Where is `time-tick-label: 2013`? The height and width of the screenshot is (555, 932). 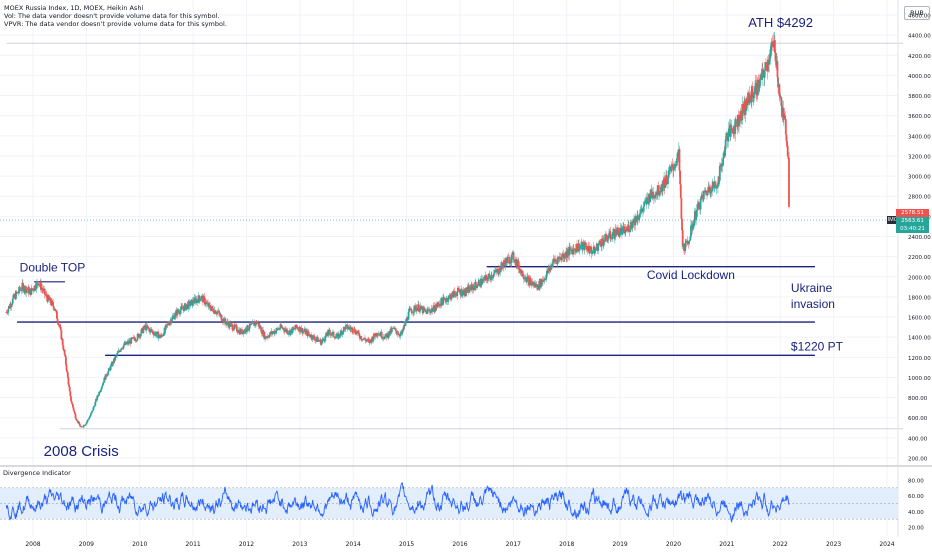
time-tick-label: 2013 is located at coordinates (299, 544).